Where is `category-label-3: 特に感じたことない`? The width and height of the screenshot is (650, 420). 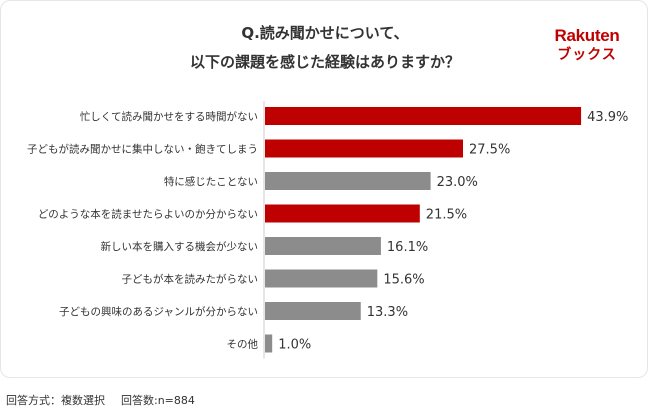 category-label-3: 特に感じたことない is located at coordinates (211, 181).